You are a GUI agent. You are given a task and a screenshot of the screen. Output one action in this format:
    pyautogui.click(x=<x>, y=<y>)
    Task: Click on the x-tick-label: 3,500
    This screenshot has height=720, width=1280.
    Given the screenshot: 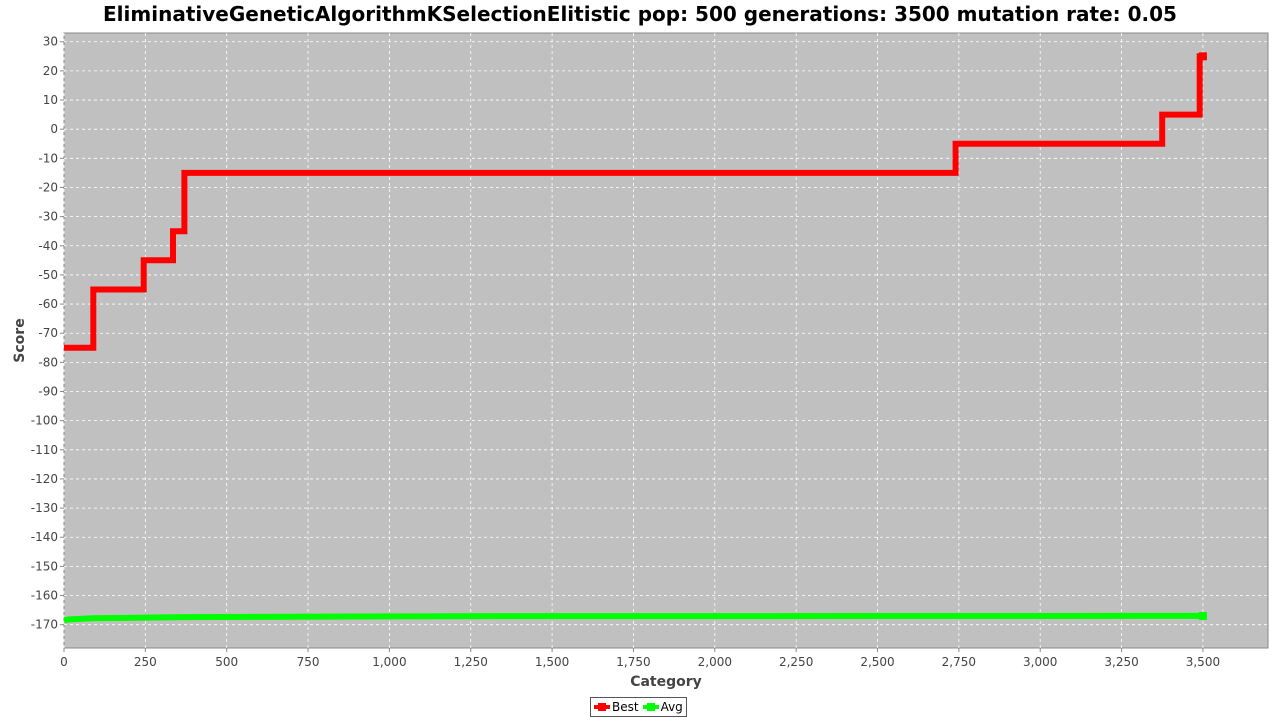 What is the action you would take?
    pyautogui.click(x=1203, y=662)
    